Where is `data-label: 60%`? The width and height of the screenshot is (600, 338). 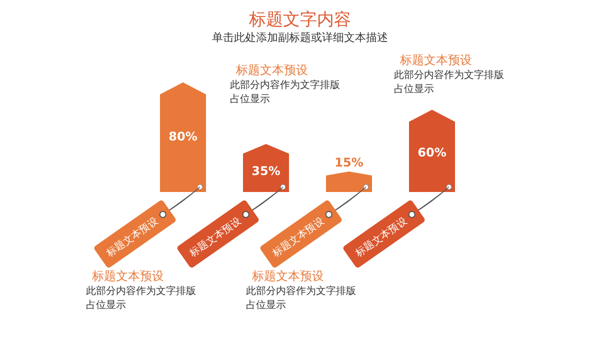
data-label: 60% is located at coordinates (432, 152).